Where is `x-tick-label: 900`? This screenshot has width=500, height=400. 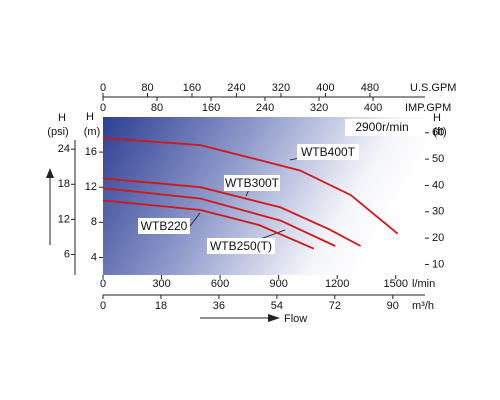 x-tick-label: 900 is located at coordinates (278, 284).